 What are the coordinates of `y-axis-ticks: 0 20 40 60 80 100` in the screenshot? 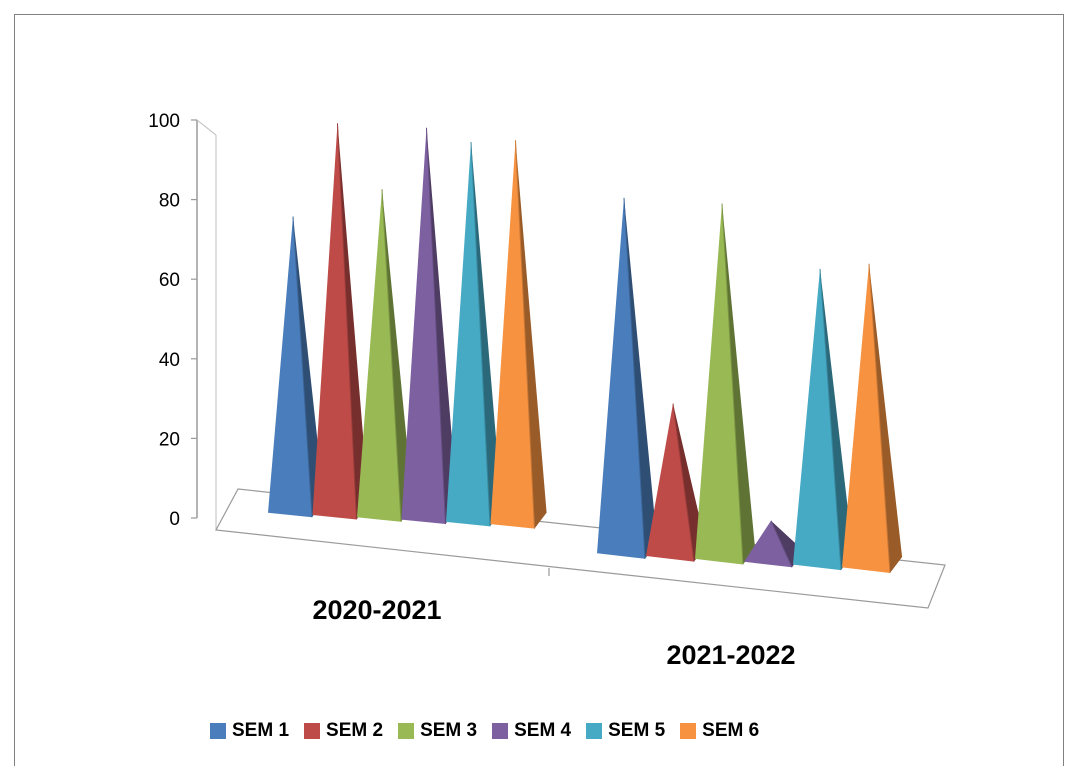 It's located at (172, 320).